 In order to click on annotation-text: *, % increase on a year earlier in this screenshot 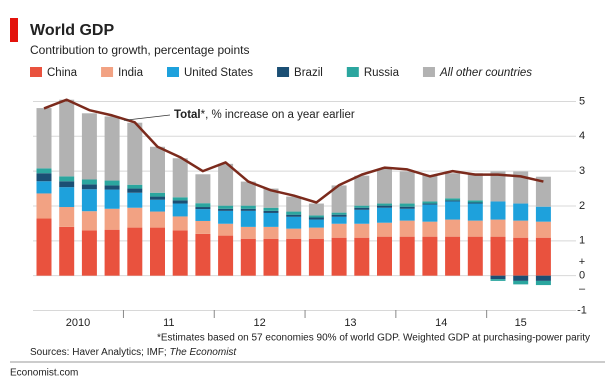, I will do `click(278, 115)`.